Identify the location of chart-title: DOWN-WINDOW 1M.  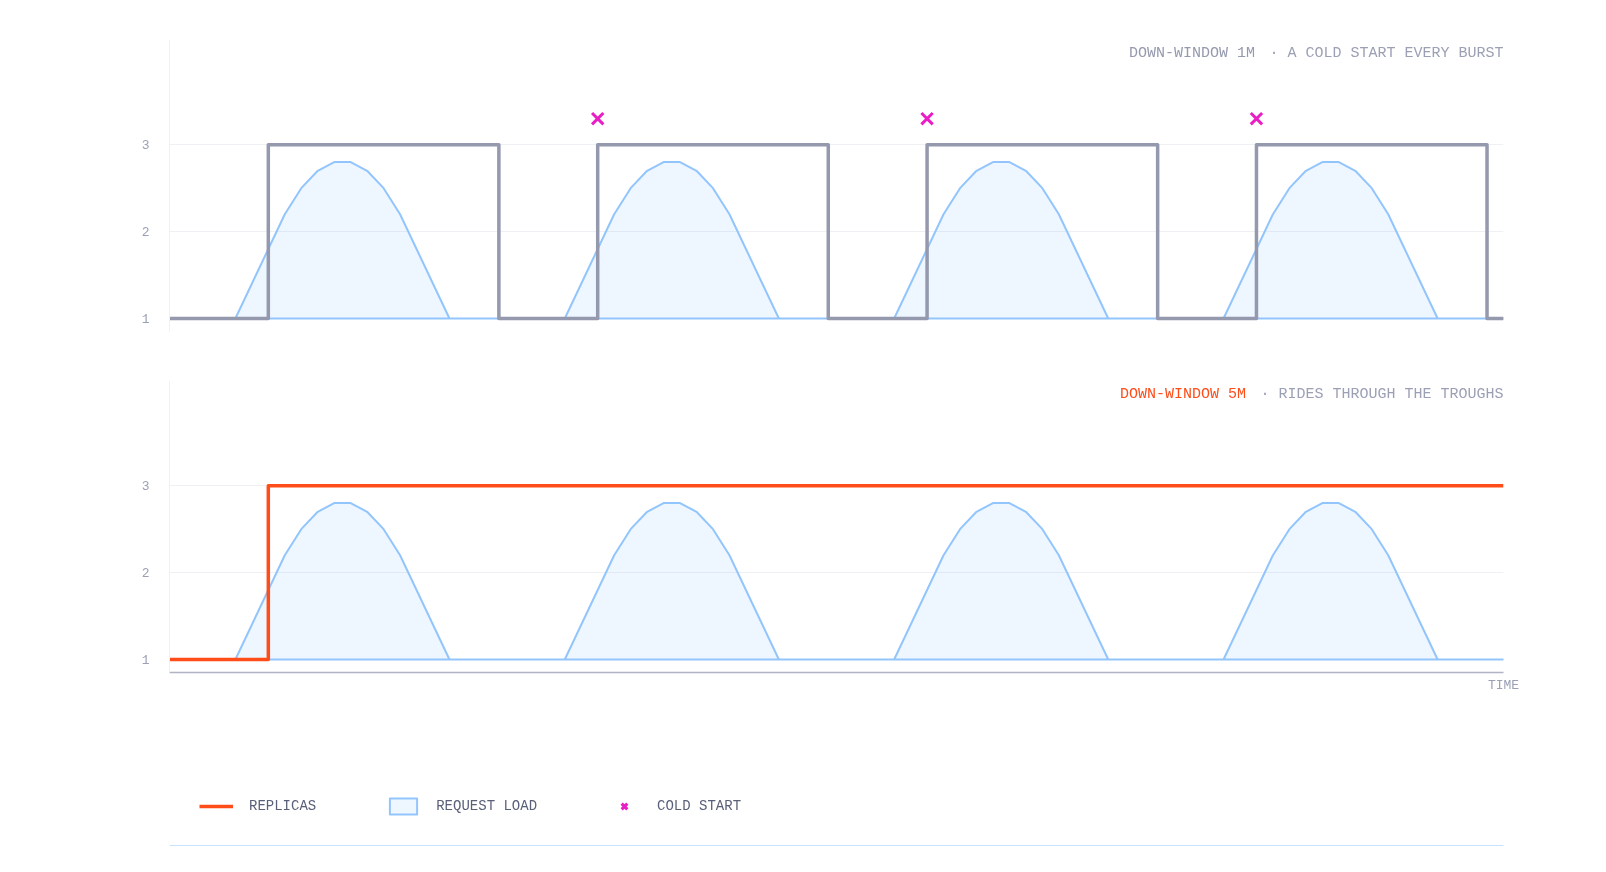
(1192, 53).